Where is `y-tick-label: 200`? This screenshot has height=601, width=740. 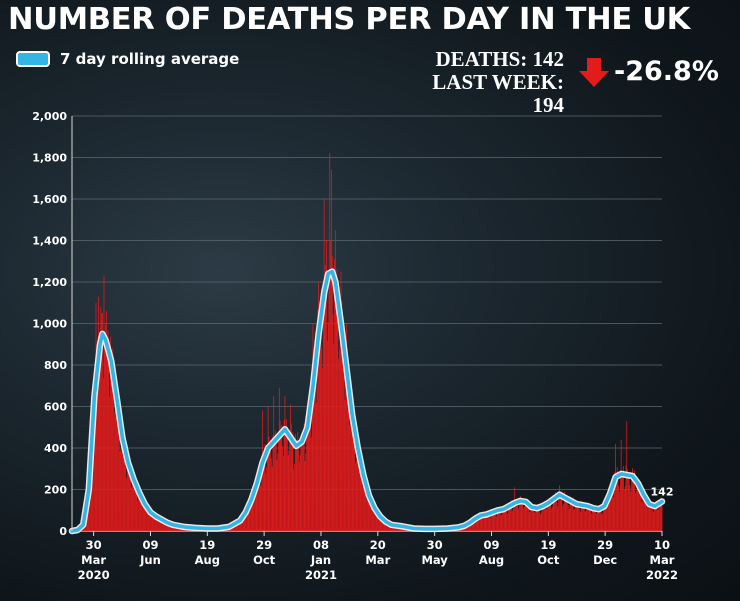
y-tick-label: 200 is located at coordinates (55, 490).